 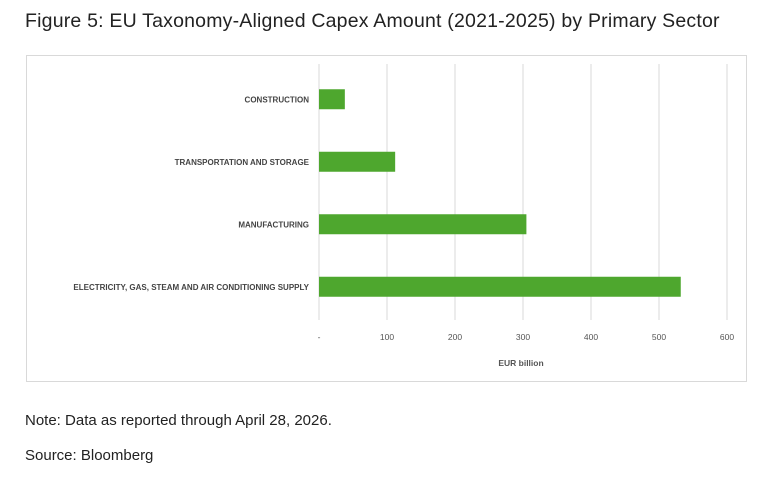 What do you see at coordinates (591, 337) in the screenshot?
I see `x-tick-label: 400` at bounding box center [591, 337].